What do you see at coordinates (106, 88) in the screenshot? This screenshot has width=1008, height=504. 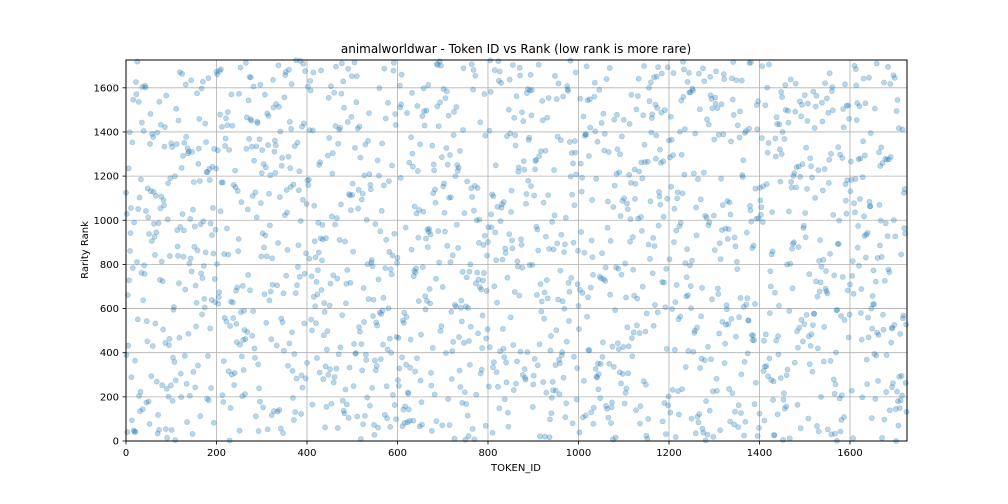 I see `y-tick-label: 1600` at bounding box center [106, 88].